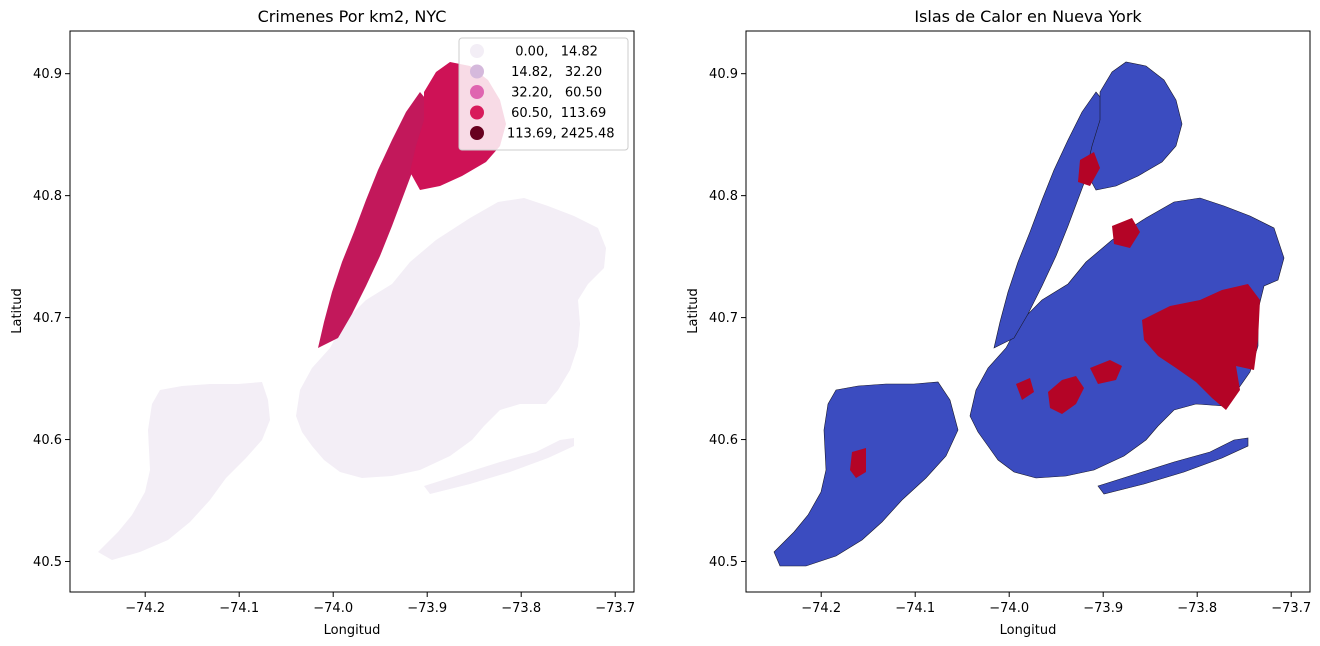 The height and width of the screenshot is (646, 1320). I want to click on legend-box, so click(543, 94).